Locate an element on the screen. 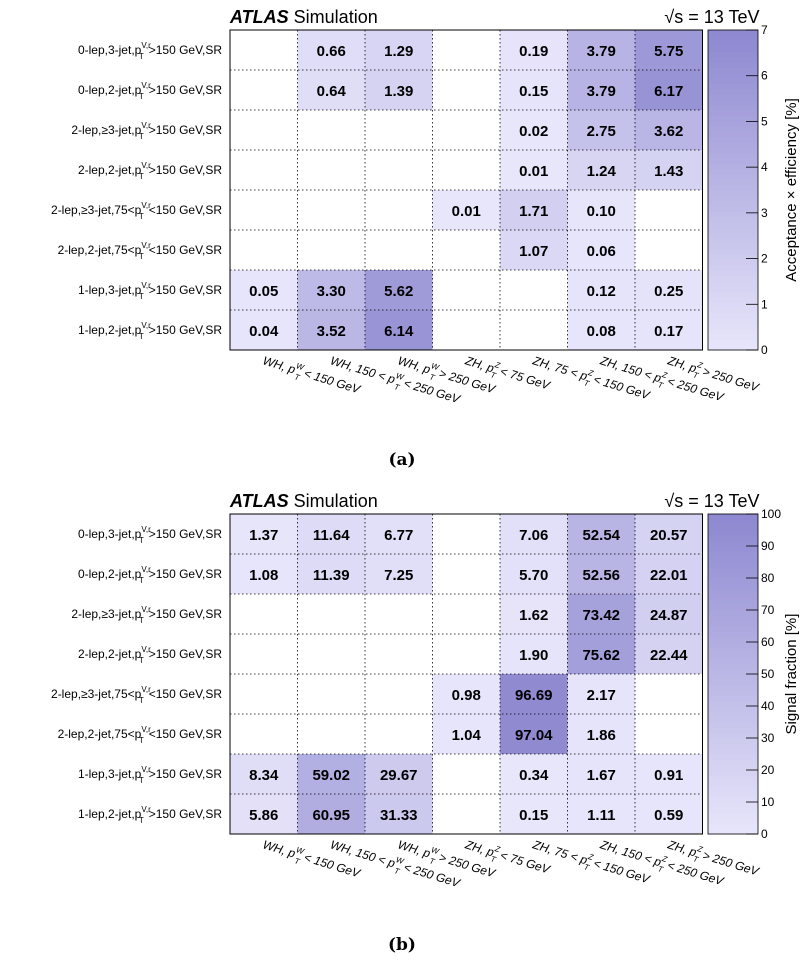  y-tick-label: 2-lep,≥3-jet,pV,r T >150 GeV,SR is located at coordinates (146, 615).